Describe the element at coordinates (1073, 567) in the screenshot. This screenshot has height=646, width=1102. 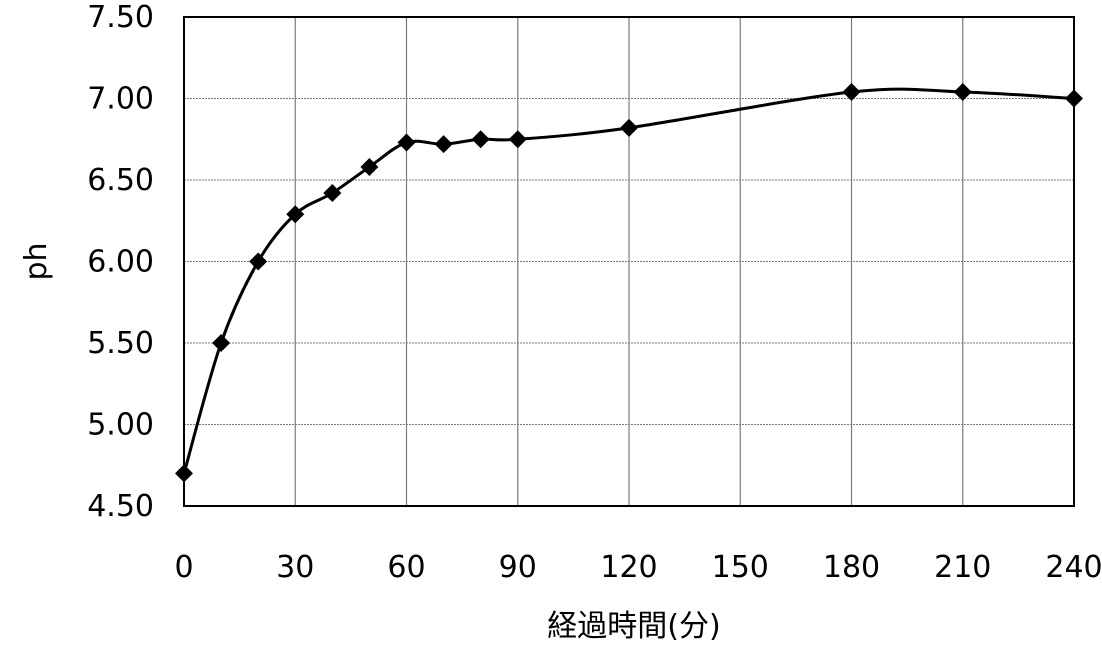
I see `x-tick-label: 240` at that location.